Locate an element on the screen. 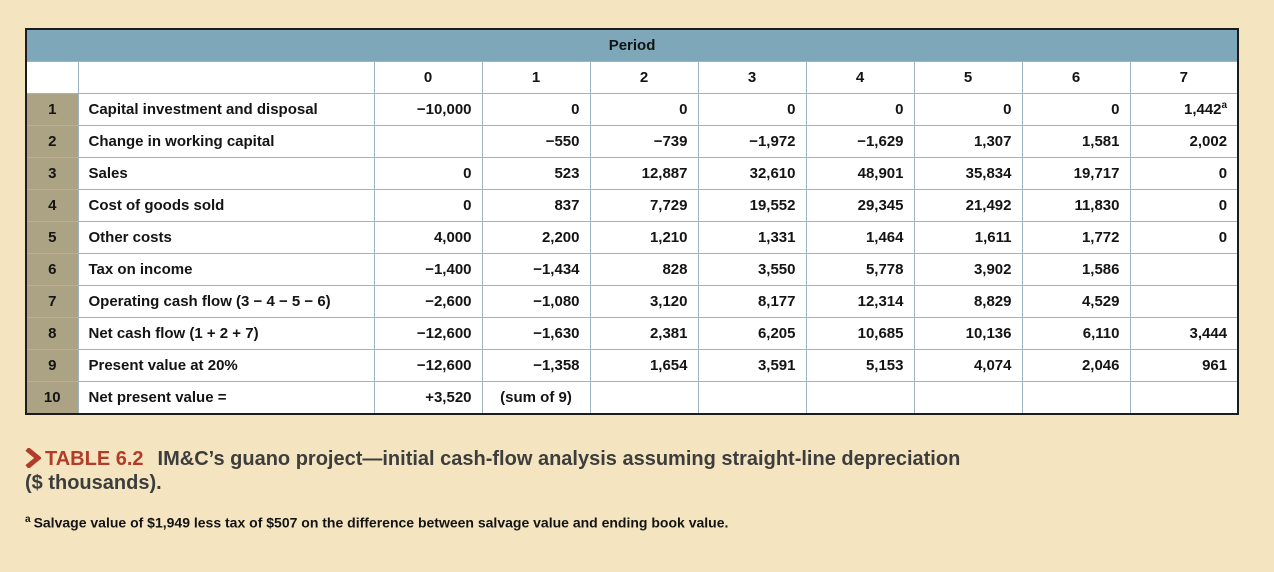  table-cell: 3,550 is located at coordinates (752, 269).